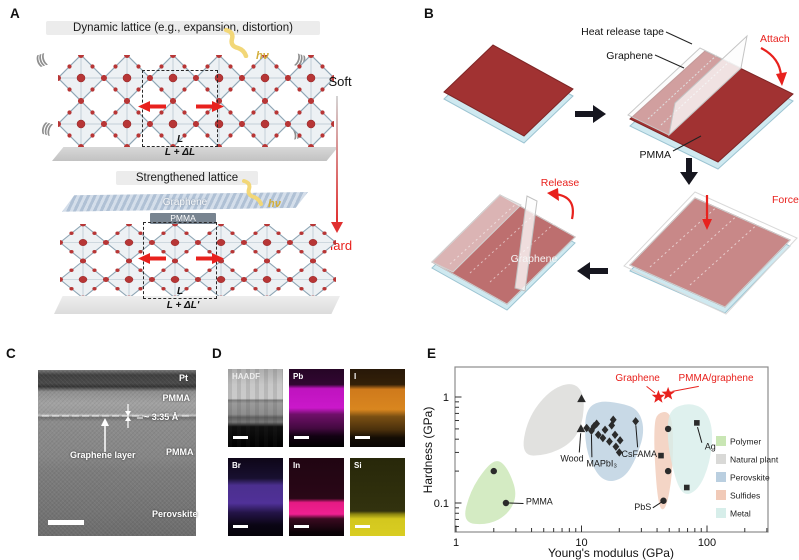 Image resolution: width=799 pixels, height=560 pixels. I want to click on eds-map-grid: HAADF Pb I Br In Si, so click(316, 452).